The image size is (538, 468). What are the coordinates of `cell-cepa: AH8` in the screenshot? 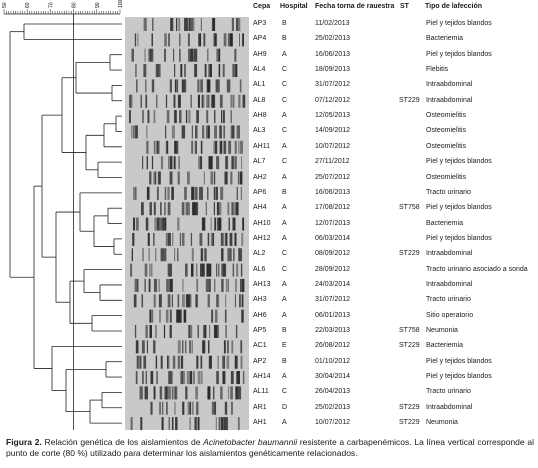 It's located at (260, 116).